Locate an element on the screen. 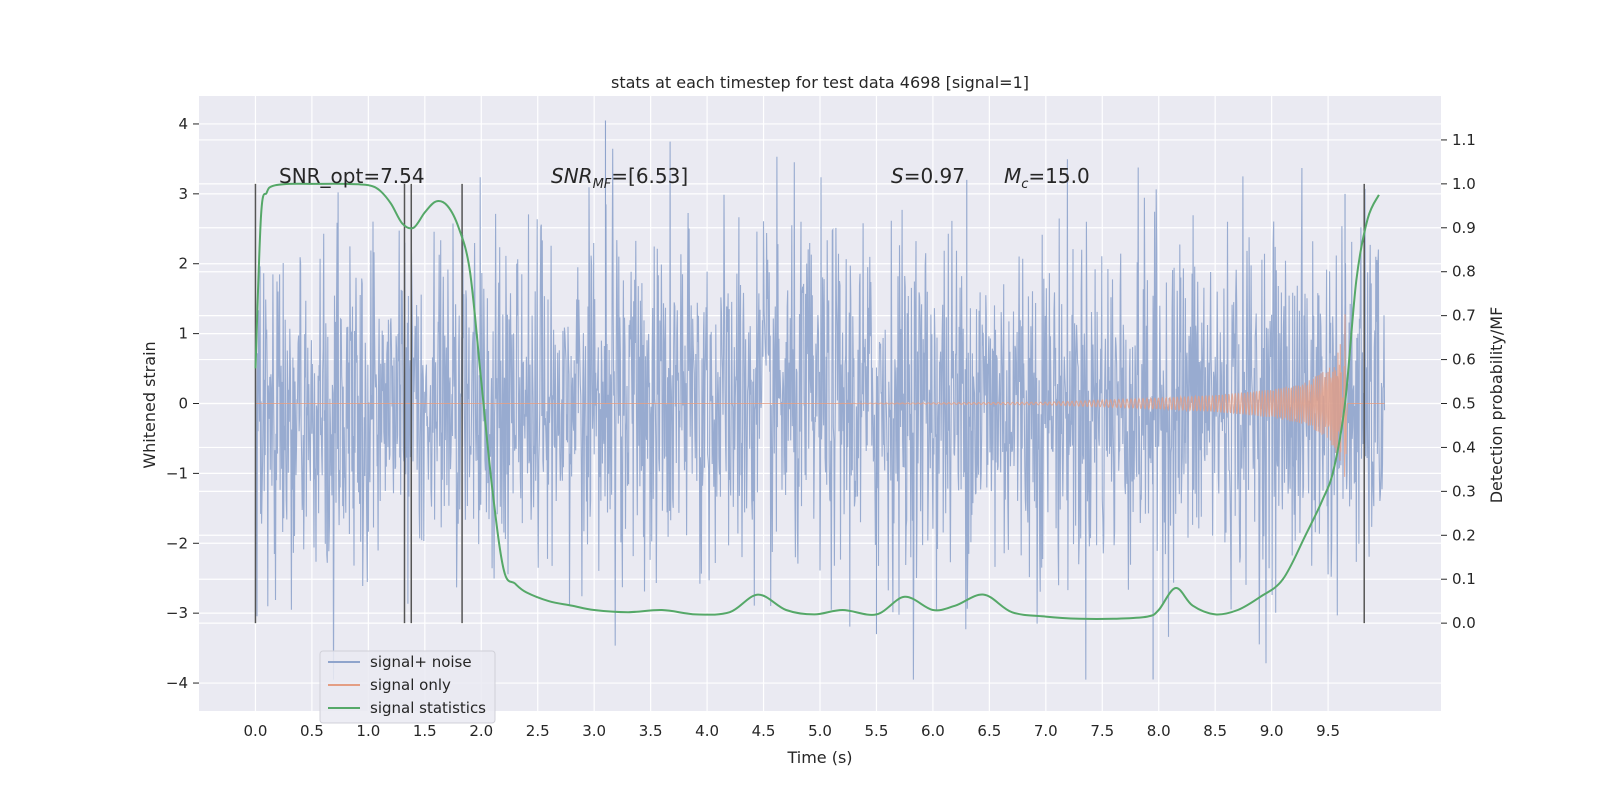 This screenshot has width=1600, height=800. snr-mf-value: =[6.53] is located at coordinates (649, 176).